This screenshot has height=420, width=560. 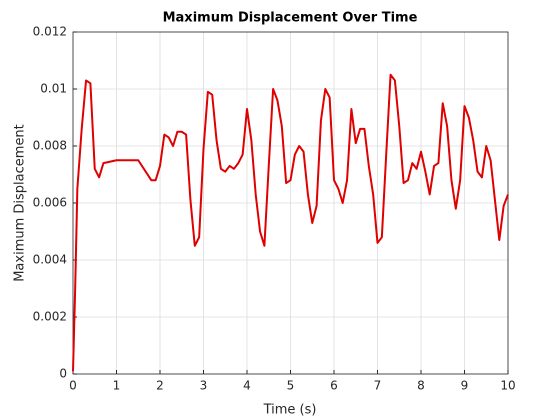 I want to click on y-axis-label: Maximum Displacement, so click(x=20, y=203).